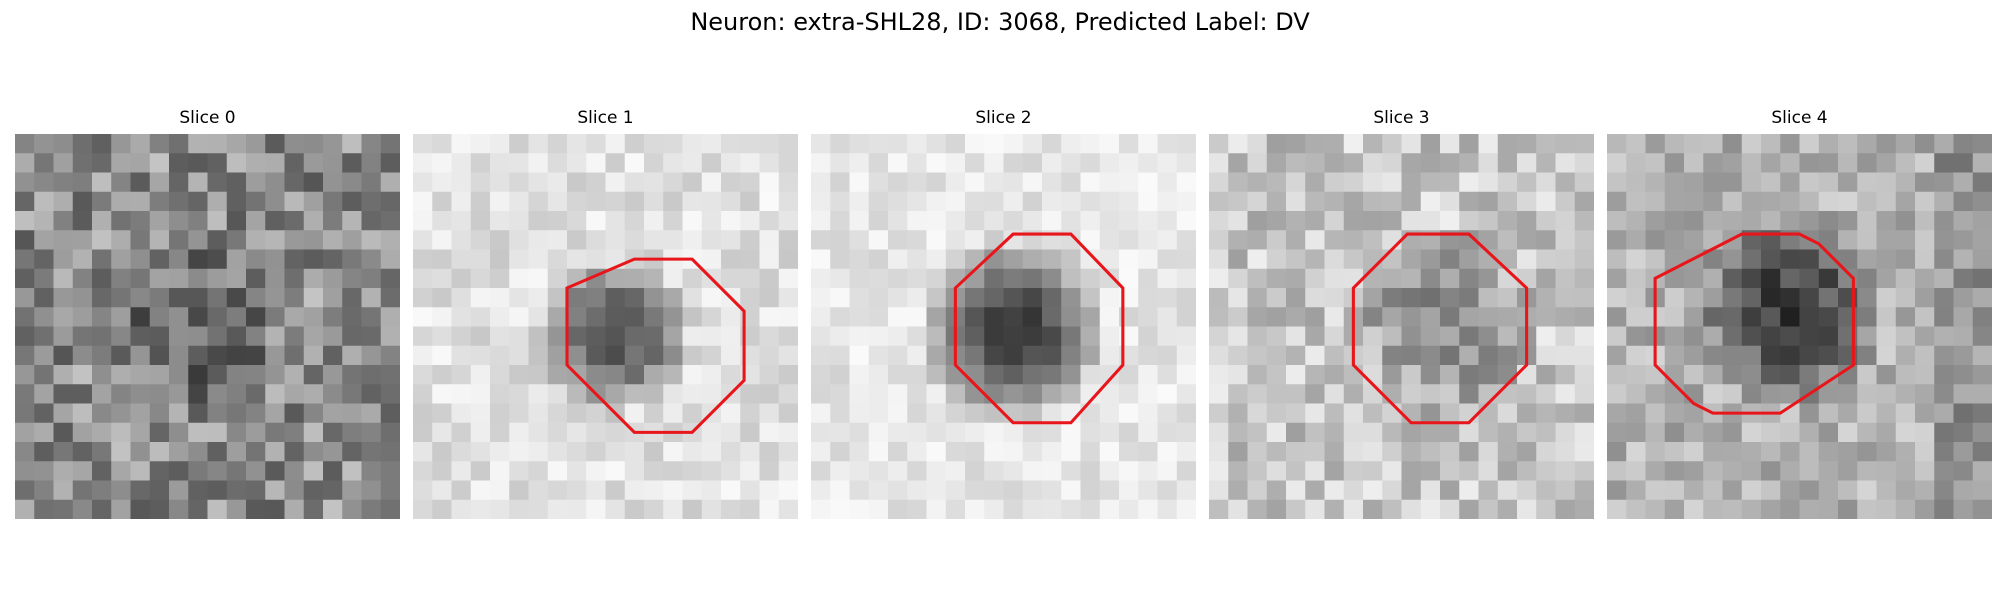  Describe the element at coordinates (1003, 118) in the screenshot. I see `slice-title: Slice 2` at that location.